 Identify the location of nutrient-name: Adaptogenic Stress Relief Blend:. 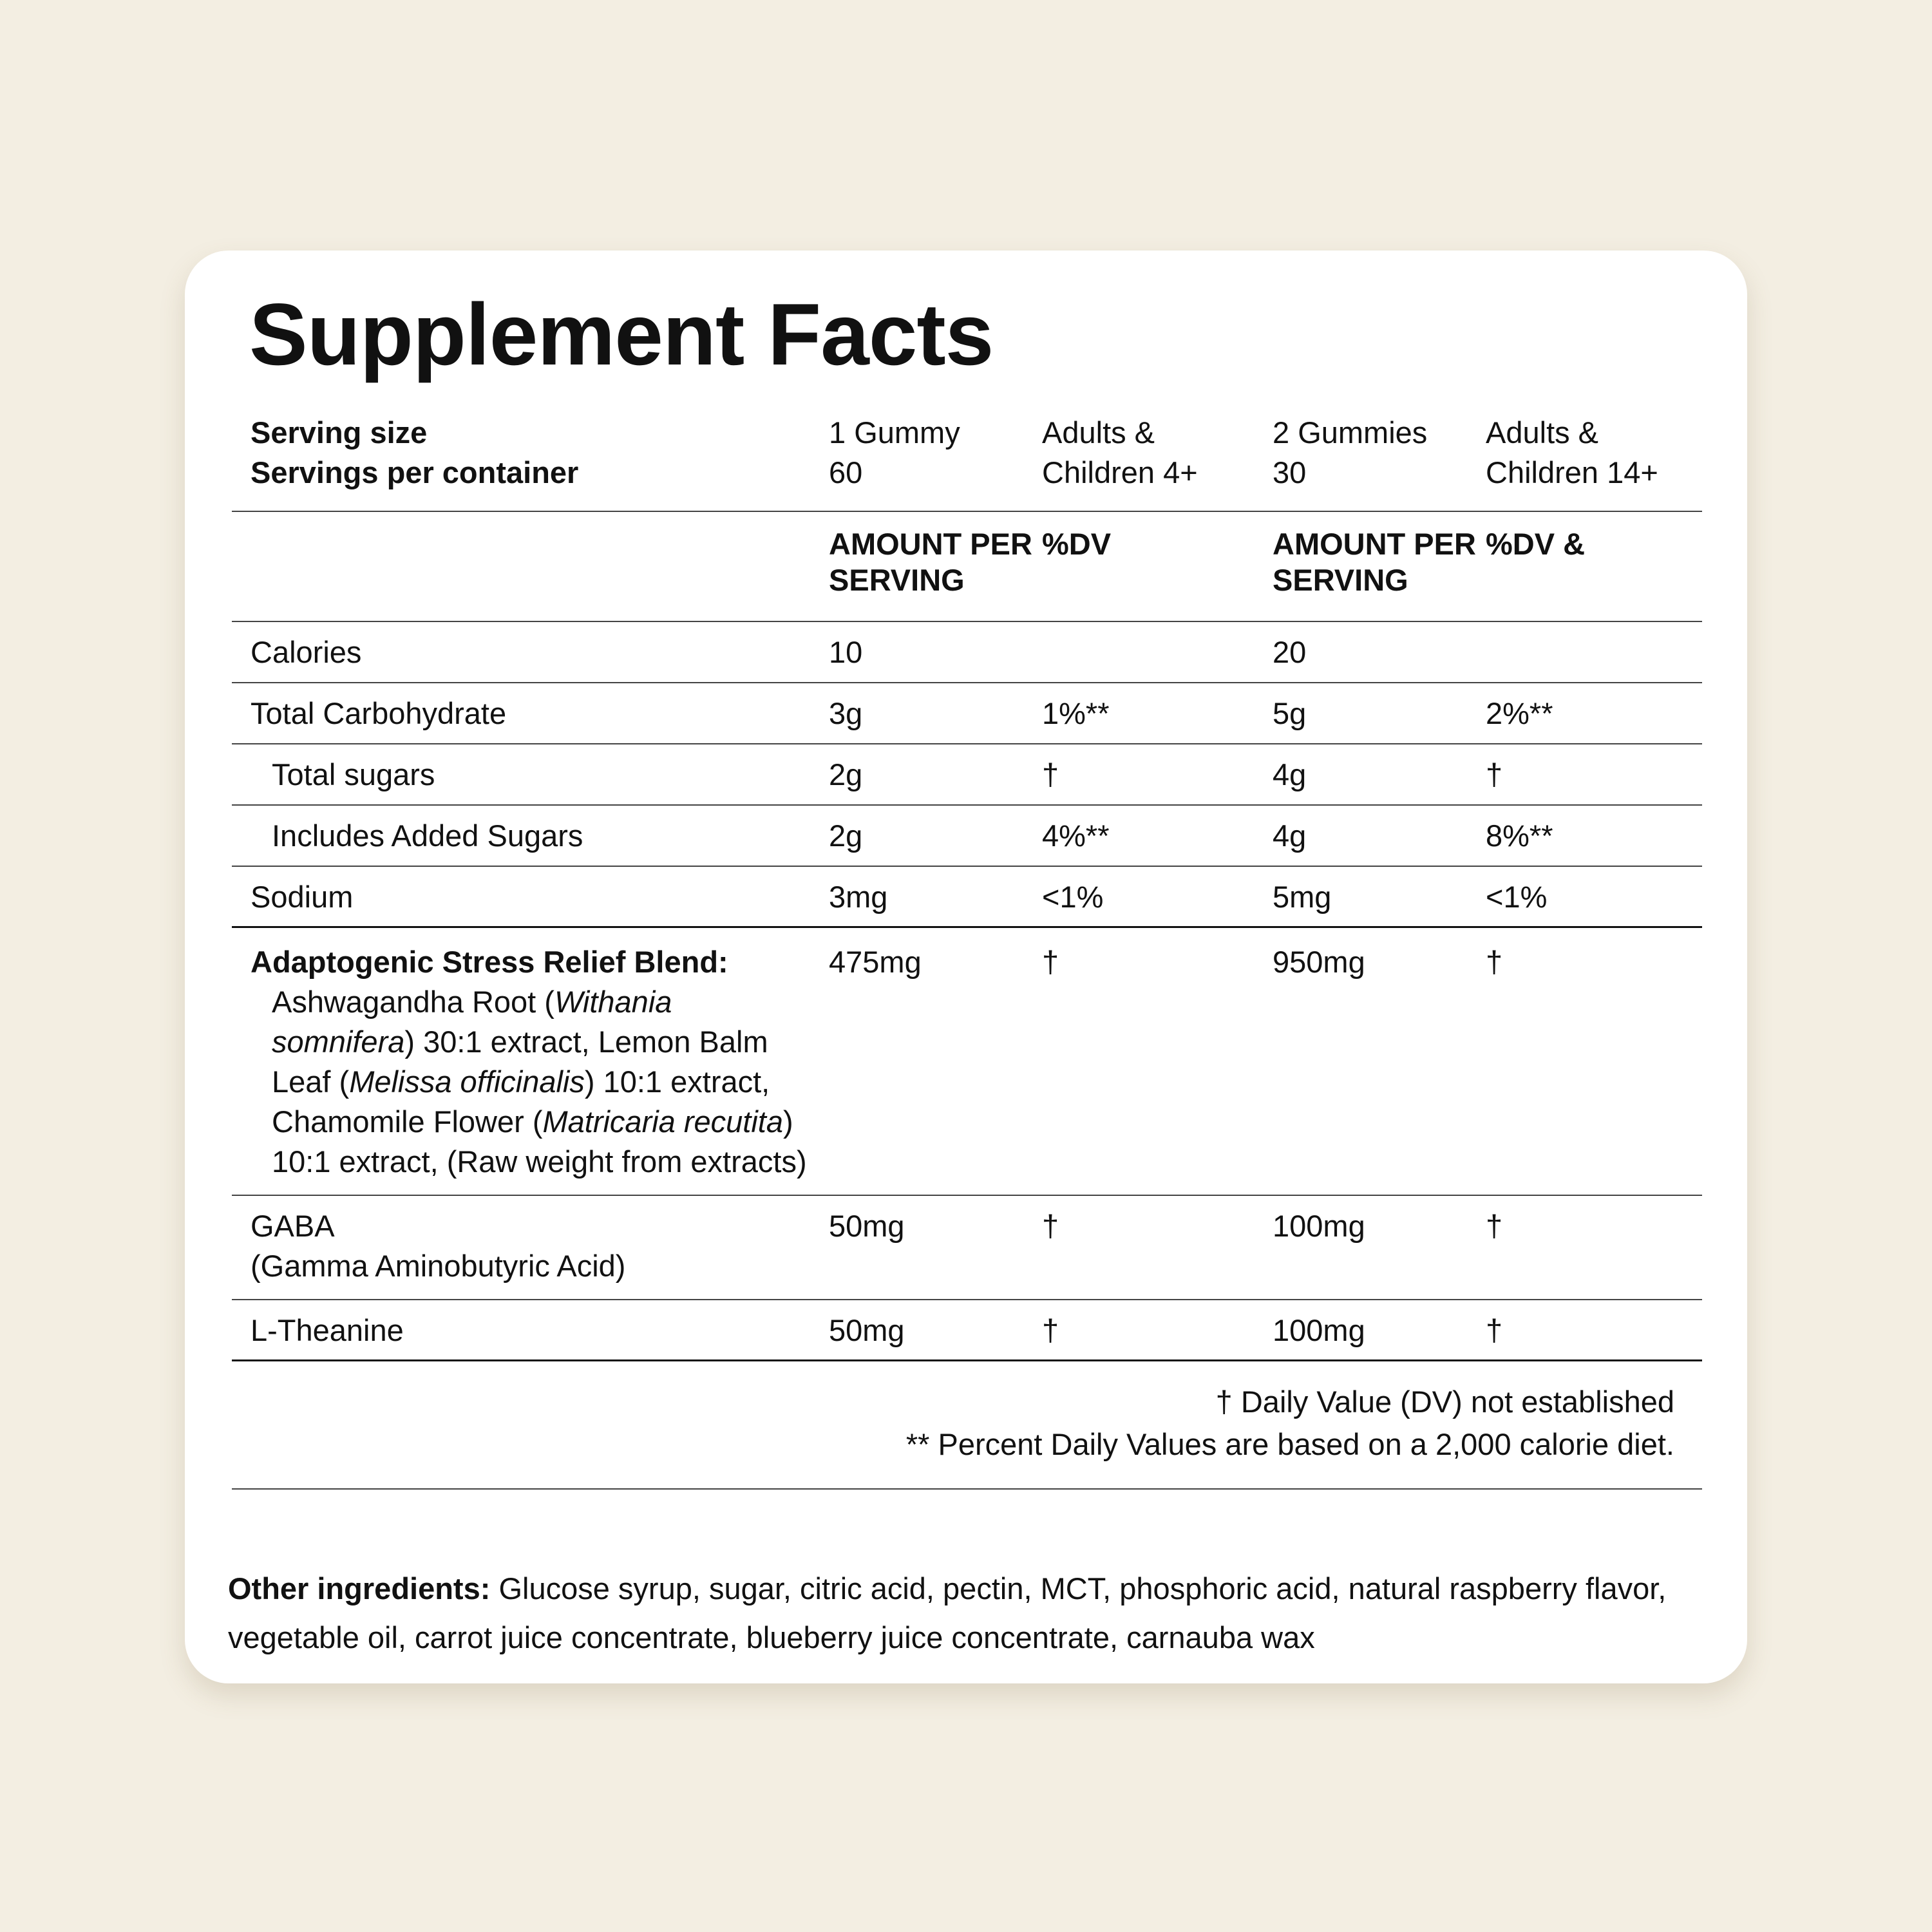
(490, 962).